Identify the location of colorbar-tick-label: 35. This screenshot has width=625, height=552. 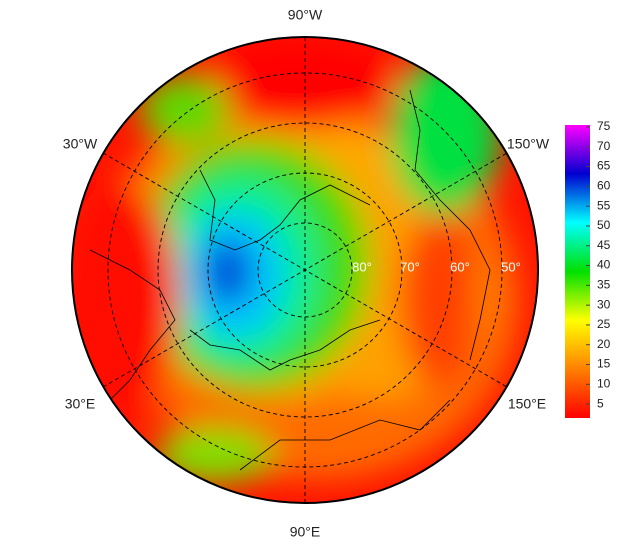
(604, 285).